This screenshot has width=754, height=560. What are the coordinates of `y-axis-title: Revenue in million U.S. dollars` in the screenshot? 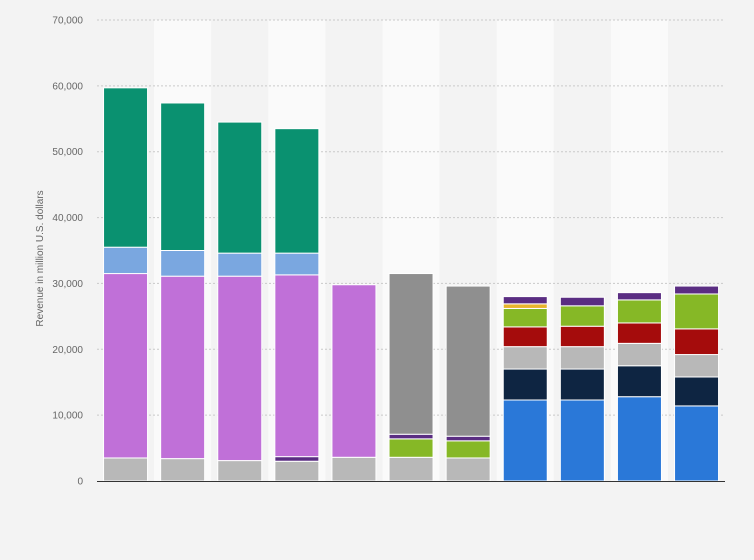 It's located at (40, 258).